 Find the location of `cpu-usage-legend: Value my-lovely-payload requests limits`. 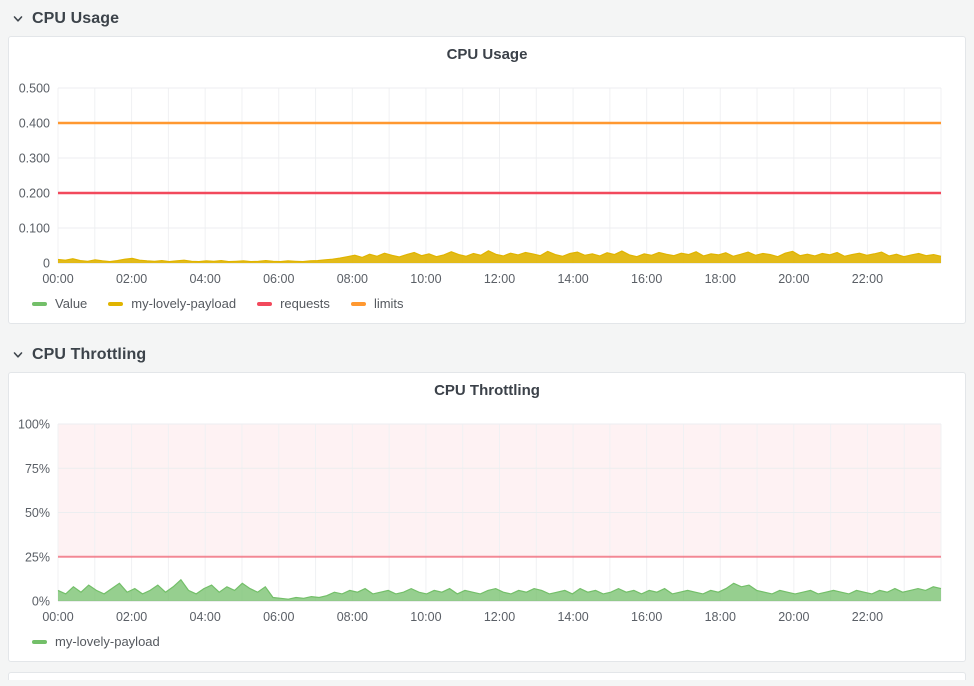

cpu-usage-legend: Value my-lovely-payload requests limits is located at coordinates (487, 309).